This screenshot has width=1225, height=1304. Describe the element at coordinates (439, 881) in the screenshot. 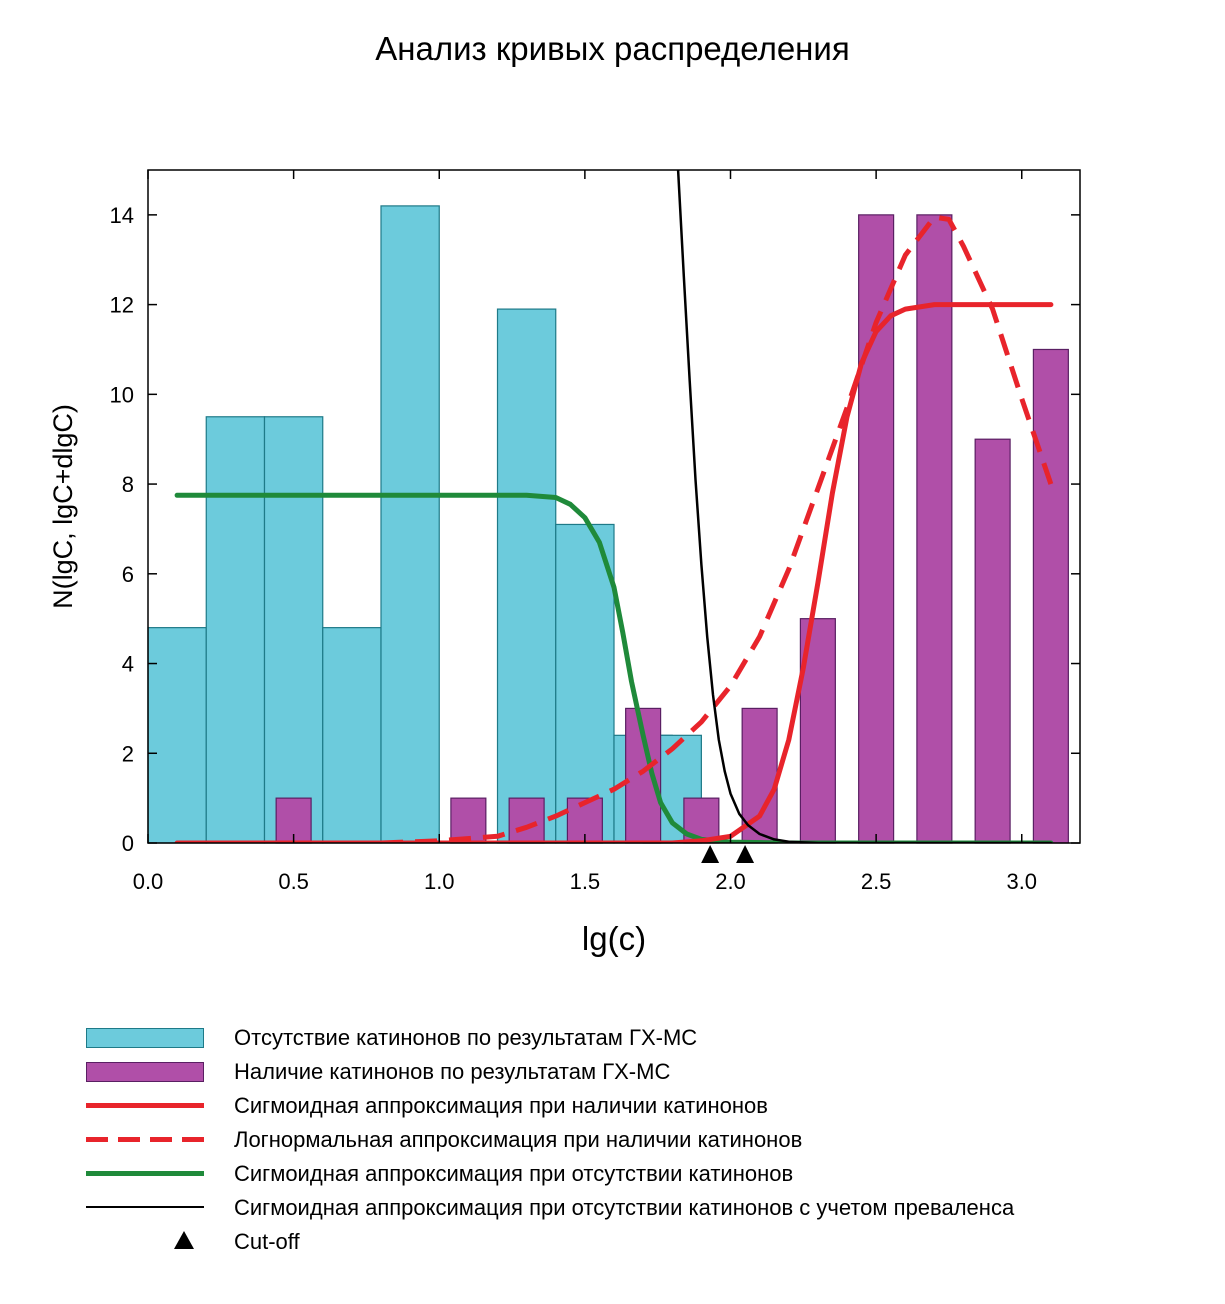

I see `x-tick-label: 1.0` at that location.